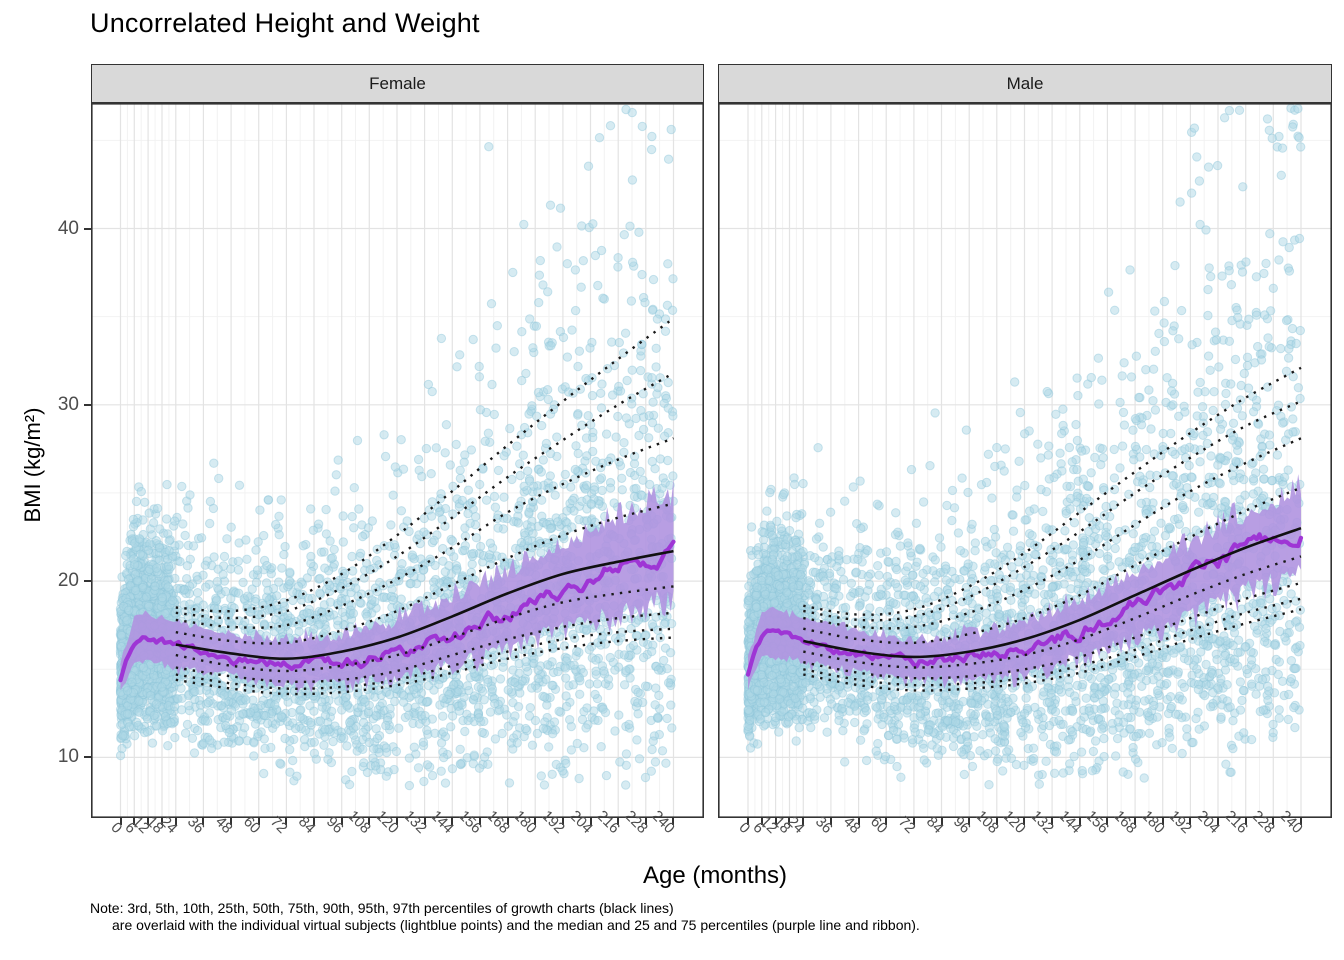  What do you see at coordinates (68, 756) in the screenshot?
I see `y-tick-label: 10` at bounding box center [68, 756].